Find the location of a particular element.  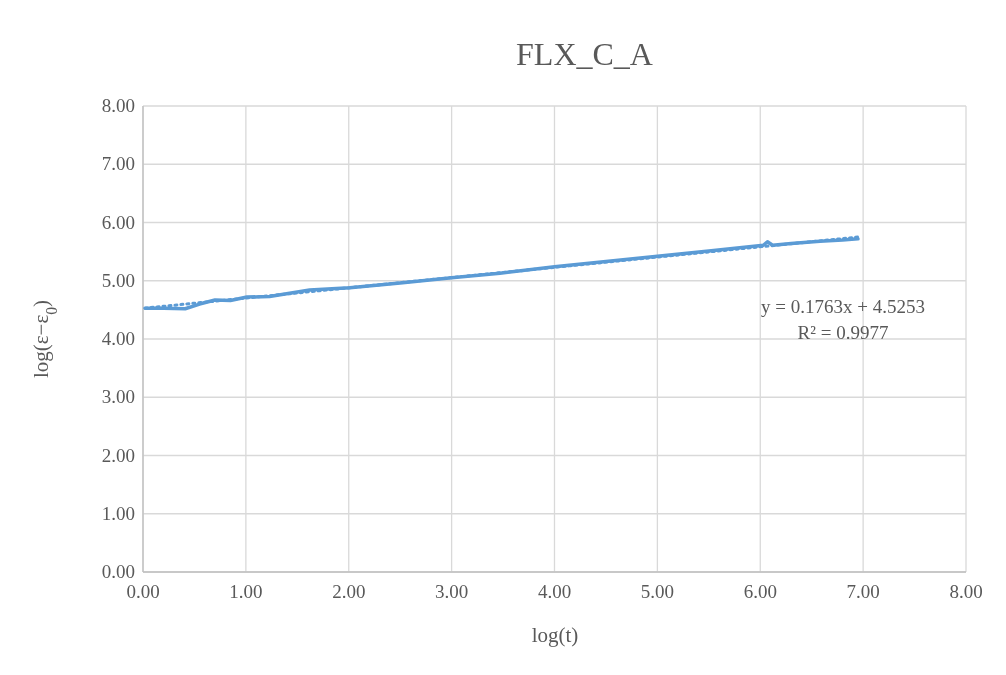

y-tick-label: 1.00 is located at coordinates (118, 513).